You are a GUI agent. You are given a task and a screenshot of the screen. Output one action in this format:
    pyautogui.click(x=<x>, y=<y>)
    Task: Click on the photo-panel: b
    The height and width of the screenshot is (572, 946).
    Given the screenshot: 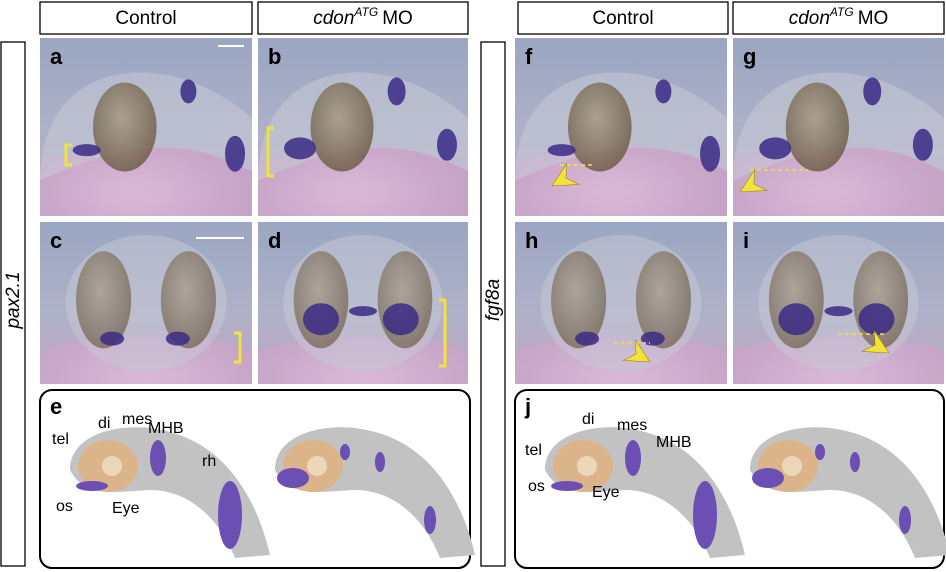 What is the action you would take?
    pyautogui.click(x=363, y=127)
    